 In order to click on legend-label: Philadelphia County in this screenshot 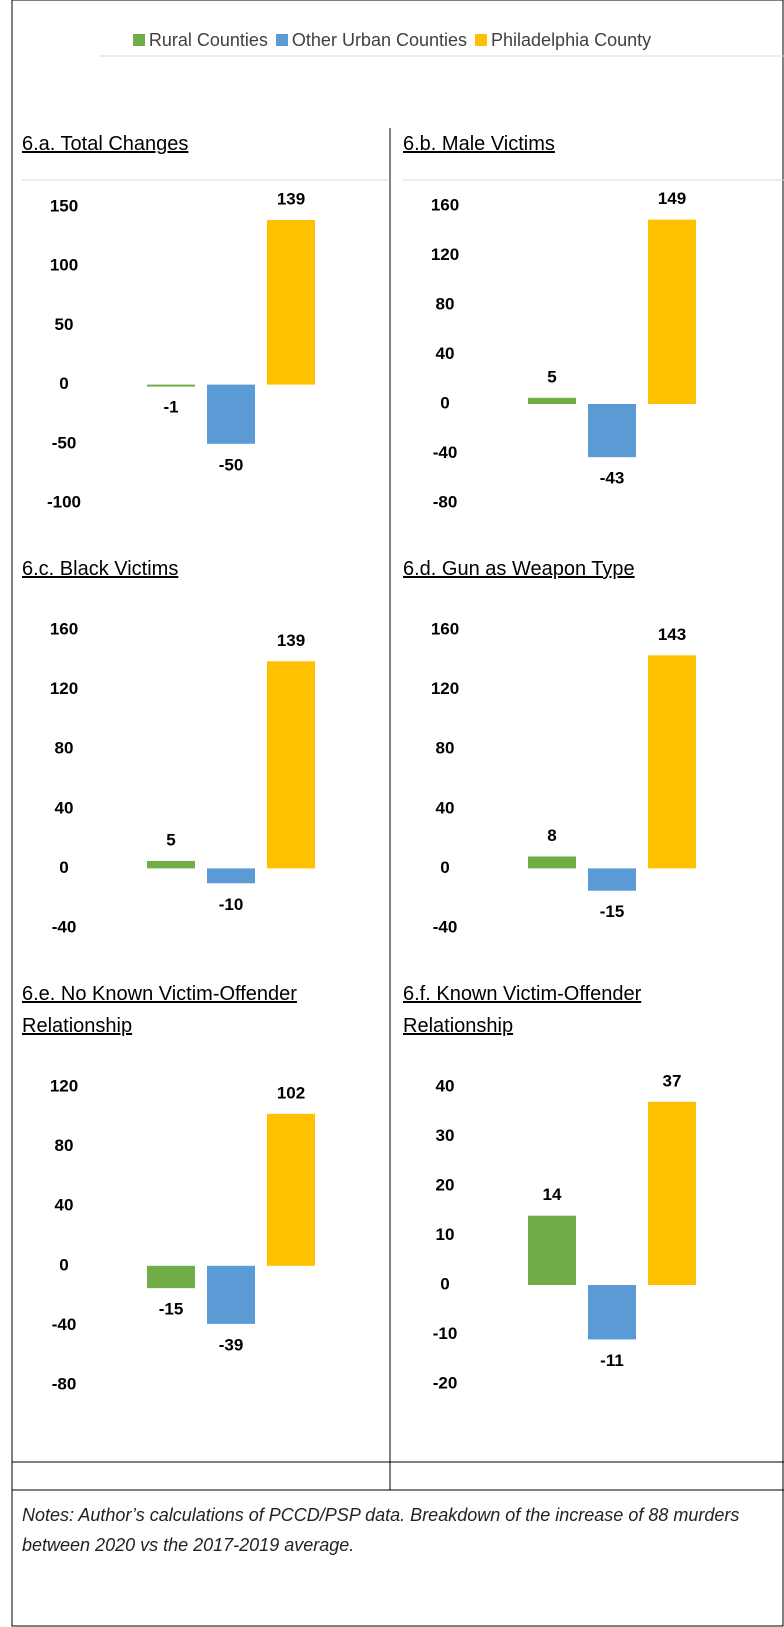, I will do `click(571, 40)`.